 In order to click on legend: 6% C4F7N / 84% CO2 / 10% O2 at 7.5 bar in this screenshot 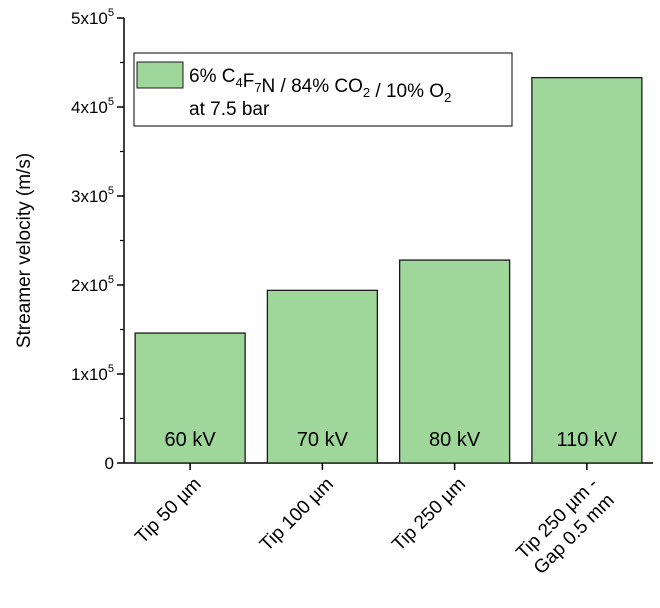, I will do `click(323, 89)`.